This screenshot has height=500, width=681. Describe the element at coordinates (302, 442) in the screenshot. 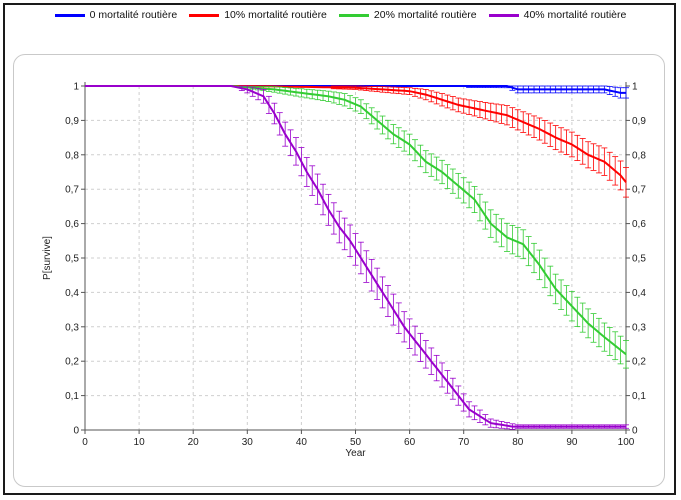

I see `x-tick-label: 40` at that location.